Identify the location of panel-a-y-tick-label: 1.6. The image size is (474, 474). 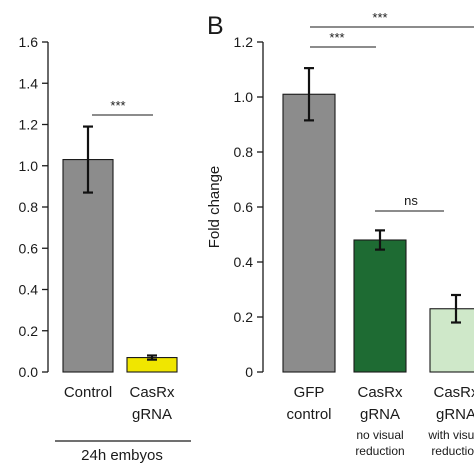
(29, 42).